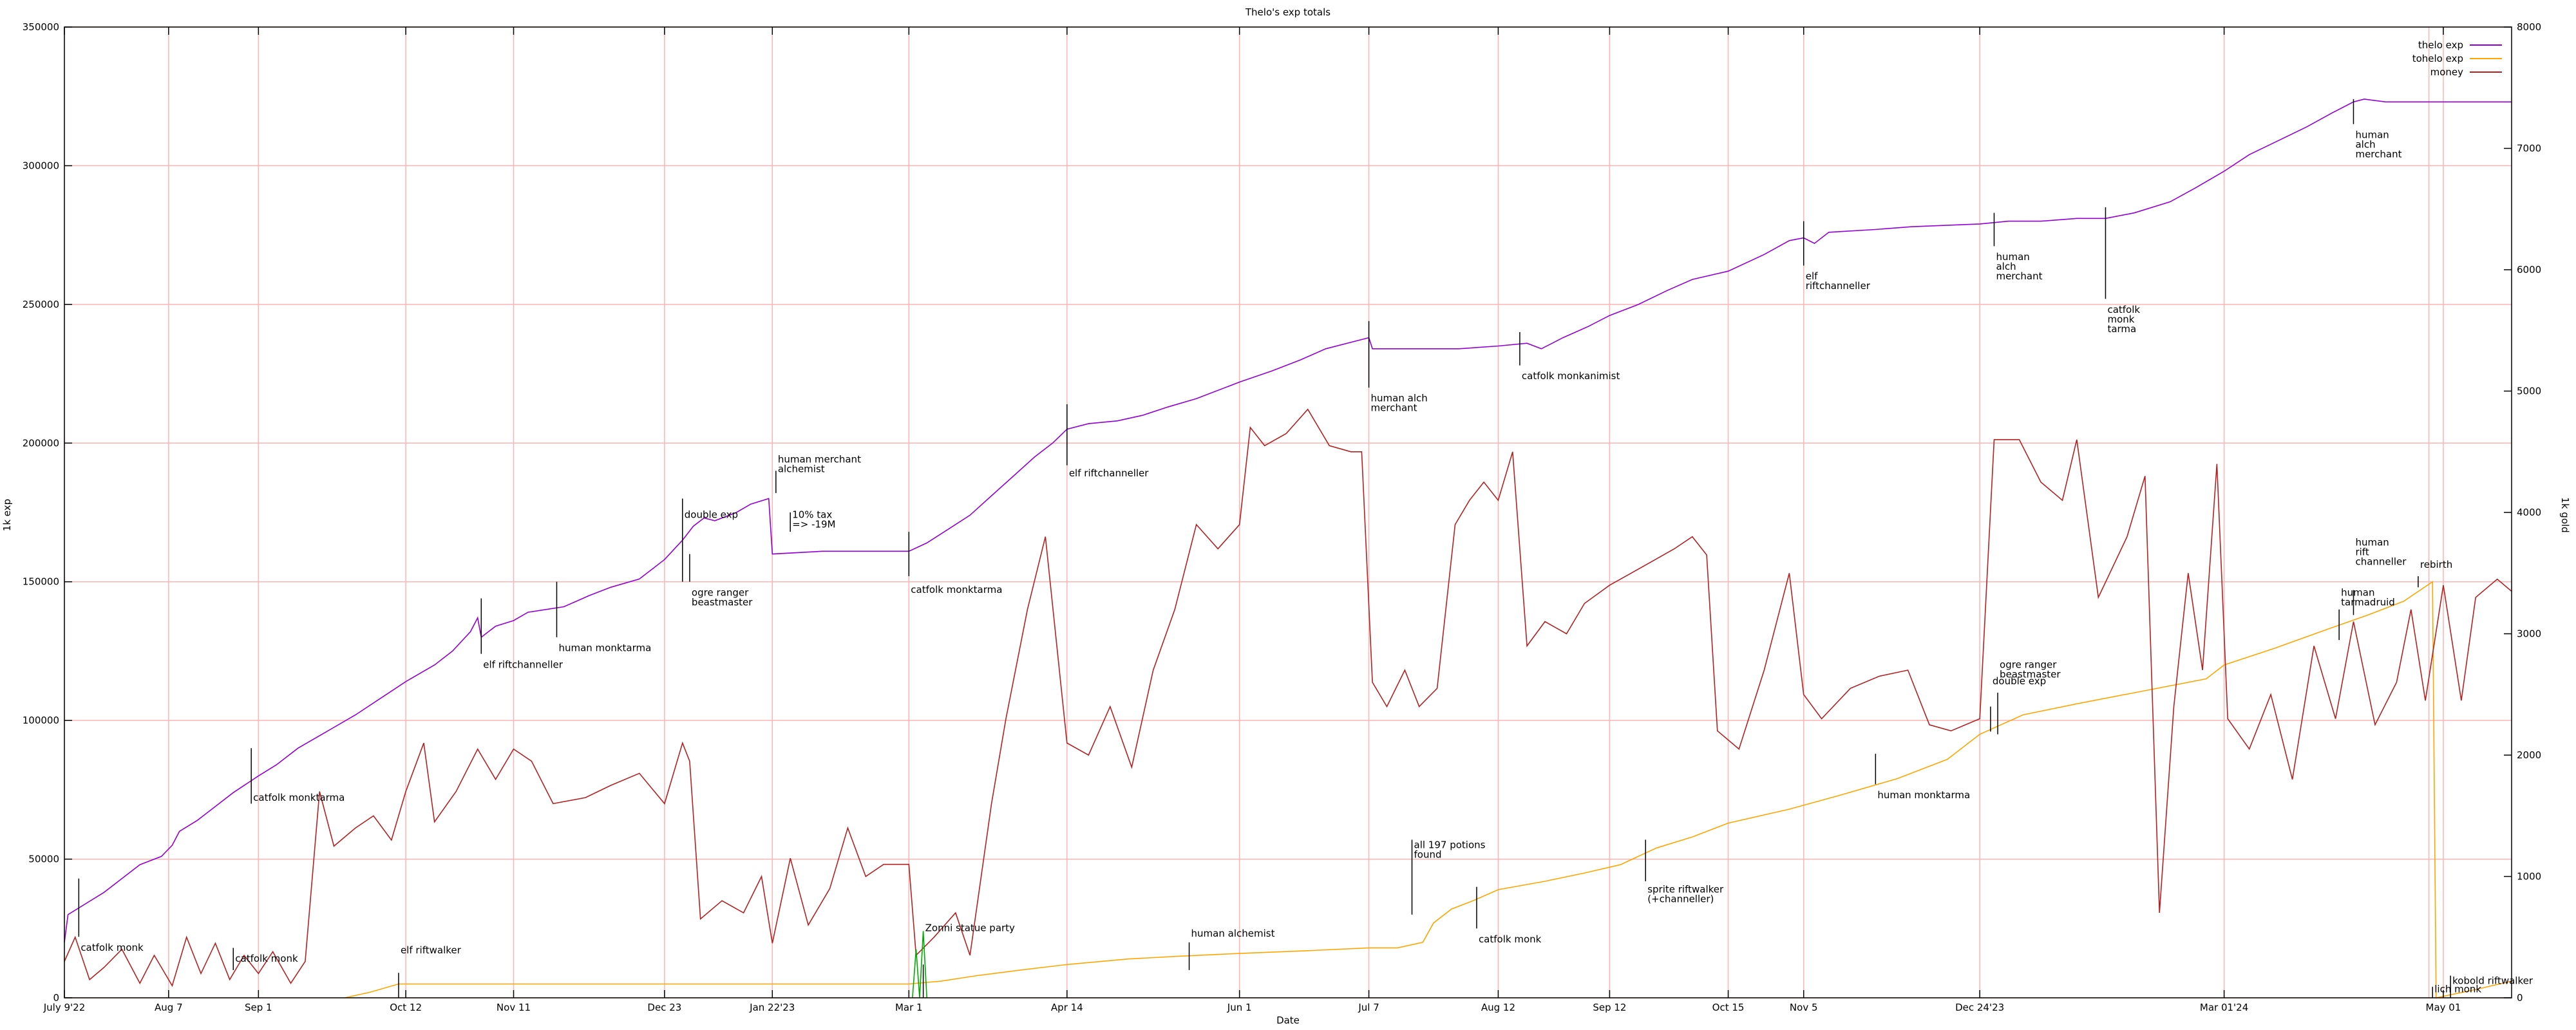 This screenshot has height=1030, width=2576. I want to click on annotation-label-line: elf riftwalker, so click(431, 950).